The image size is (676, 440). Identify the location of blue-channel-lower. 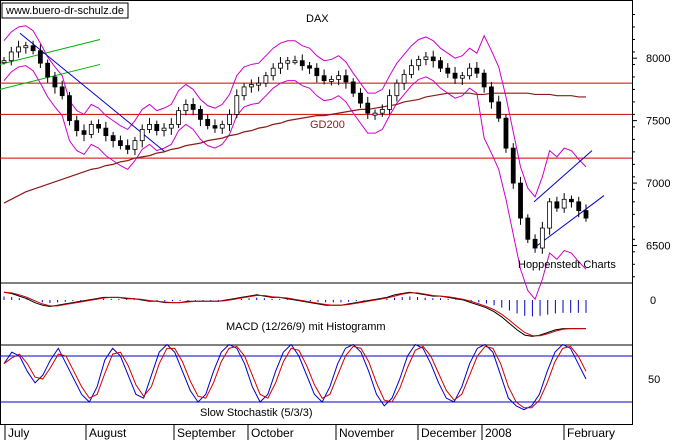
(569, 222).